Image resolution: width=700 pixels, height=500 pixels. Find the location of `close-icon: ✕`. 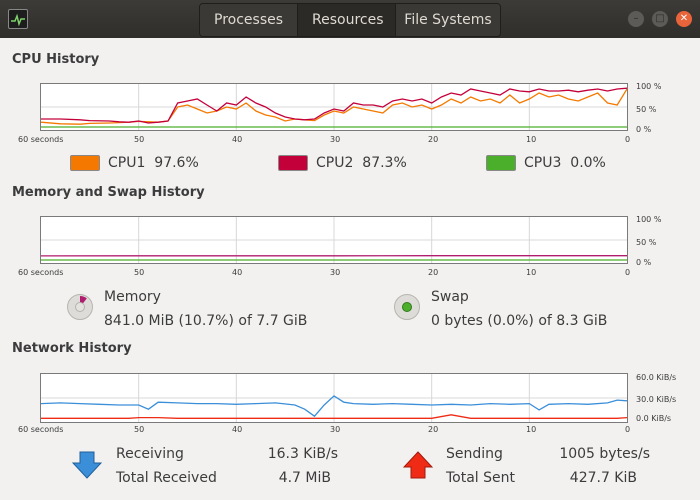

close-icon: ✕ is located at coordinates (684, 18).